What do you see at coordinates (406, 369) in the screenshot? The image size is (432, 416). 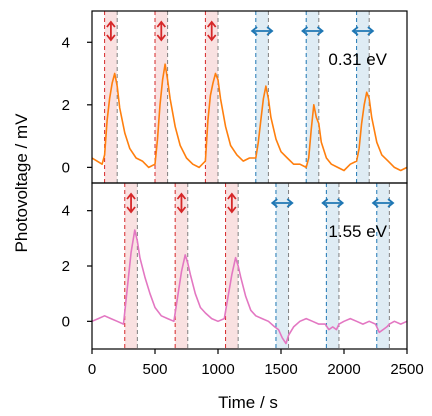 I see `x-tick-label: 2500` at bounding box center [406, 369].